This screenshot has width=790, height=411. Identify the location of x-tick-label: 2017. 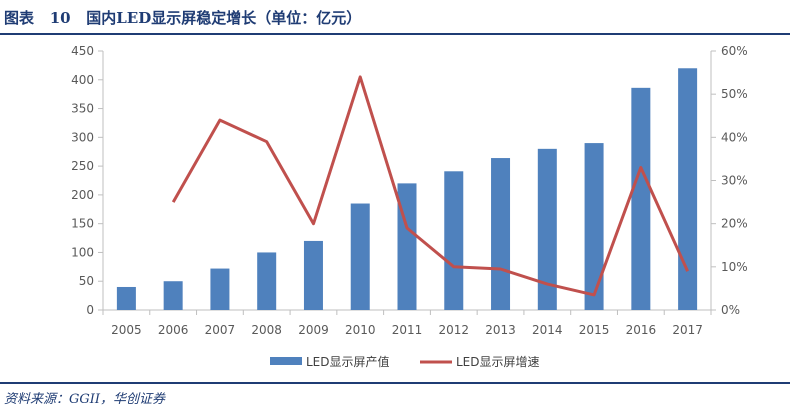
(687, 330).